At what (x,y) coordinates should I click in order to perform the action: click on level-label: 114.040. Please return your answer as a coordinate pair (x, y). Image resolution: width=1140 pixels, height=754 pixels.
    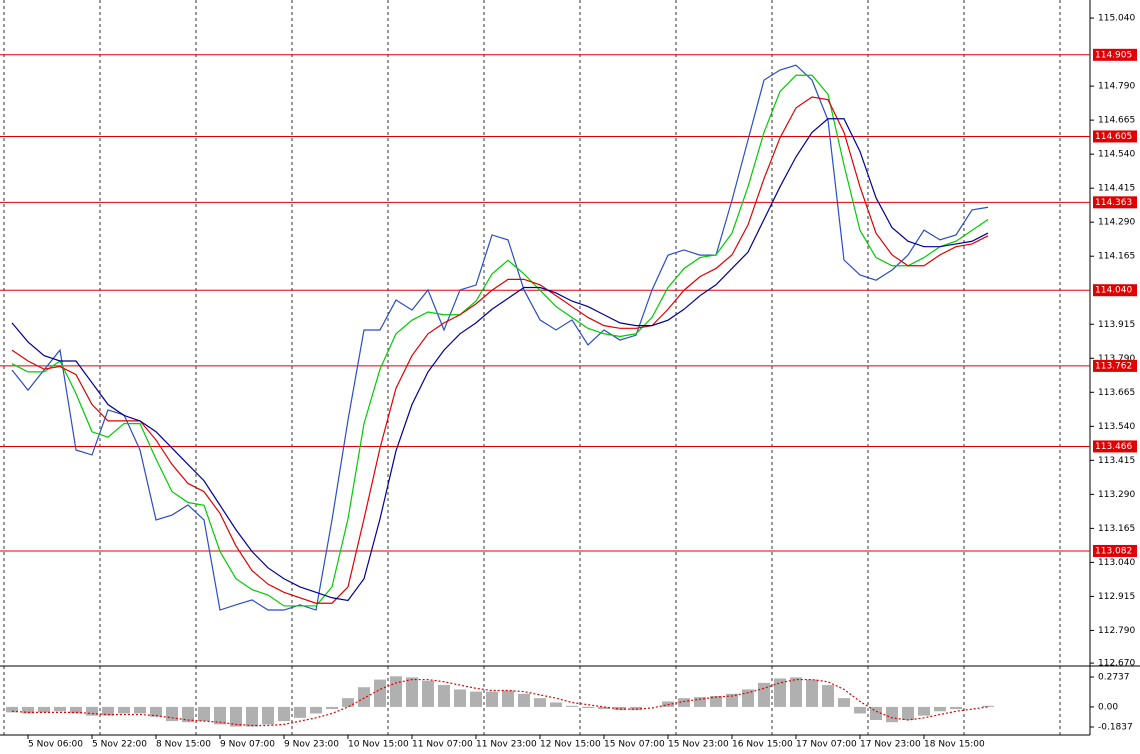
    Looking at the image, I should click on (1113, 291).